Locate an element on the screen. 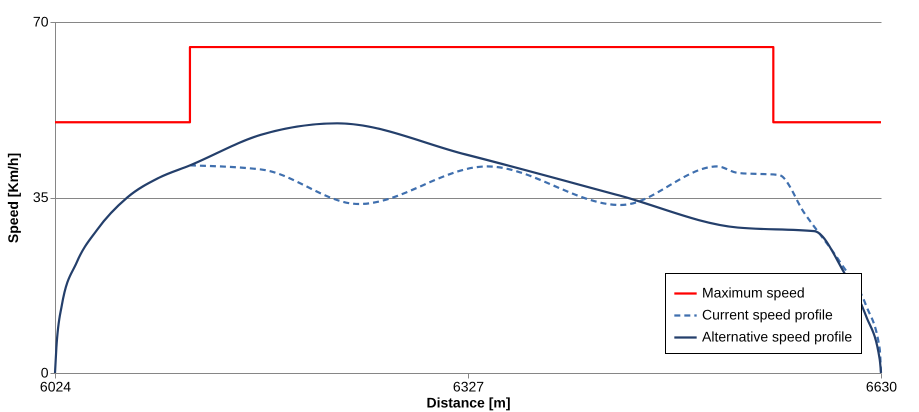 Image resolution: width=919 pixels, height=412 pixels. y-tick-label: 0 is located at coordinates (44, 372).